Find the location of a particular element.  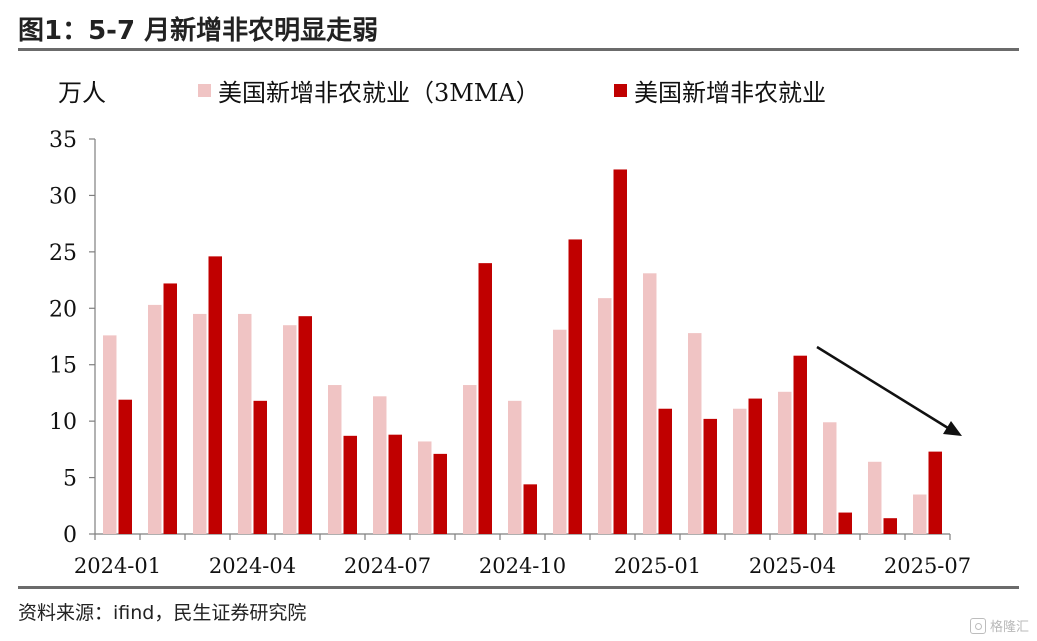

legend-swatch-monthly is located at coordinates (620, 90).